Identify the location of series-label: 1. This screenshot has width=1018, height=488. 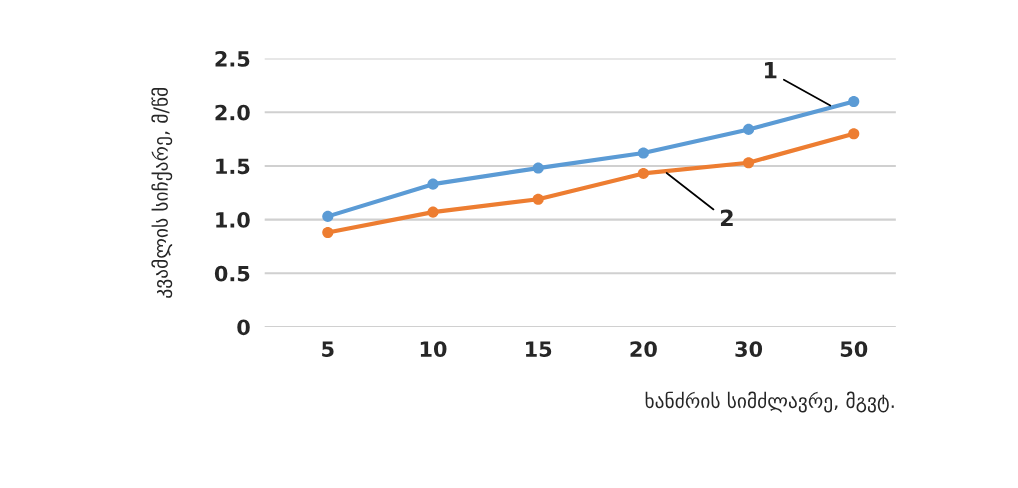
(771, 70).